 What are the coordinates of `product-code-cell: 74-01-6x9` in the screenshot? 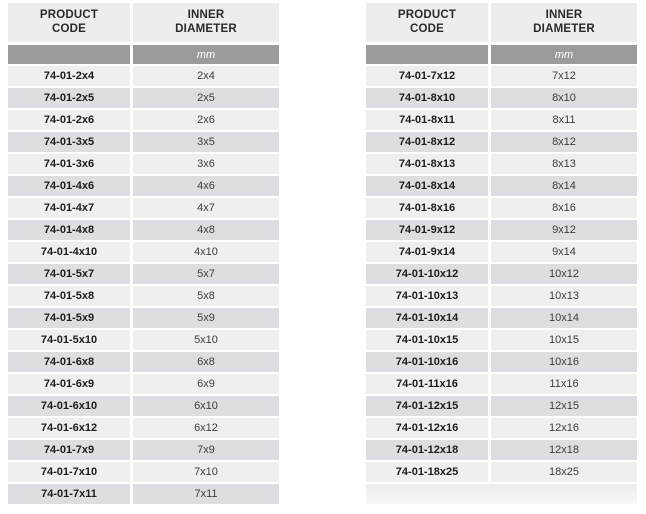 It's located at (69, 384).